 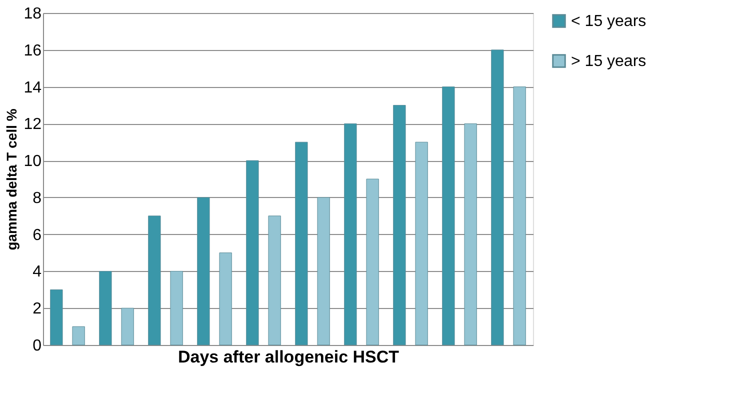 What do you see at coordinates (289, 357) in the screenshot?
I see `x-axis-title: Days after allogeneic HSCT` at bounding box center [289, 357].